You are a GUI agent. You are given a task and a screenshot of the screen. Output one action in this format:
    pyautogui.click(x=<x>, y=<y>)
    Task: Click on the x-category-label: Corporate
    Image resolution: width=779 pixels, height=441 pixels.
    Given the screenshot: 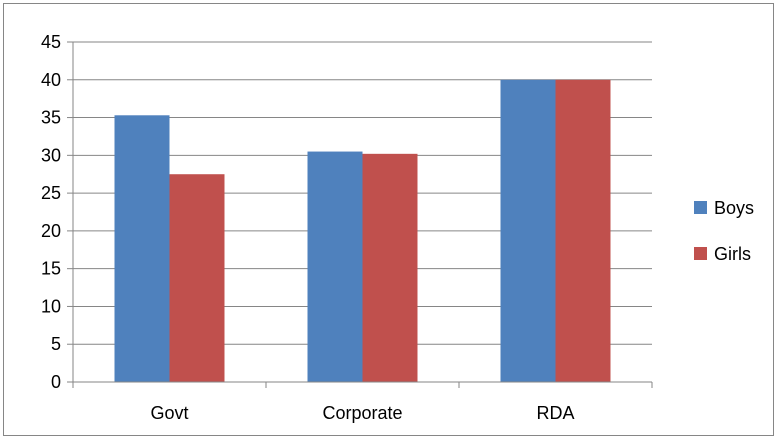 What is the action you would take?
    pyautogui.click(x=362, y=413)
    